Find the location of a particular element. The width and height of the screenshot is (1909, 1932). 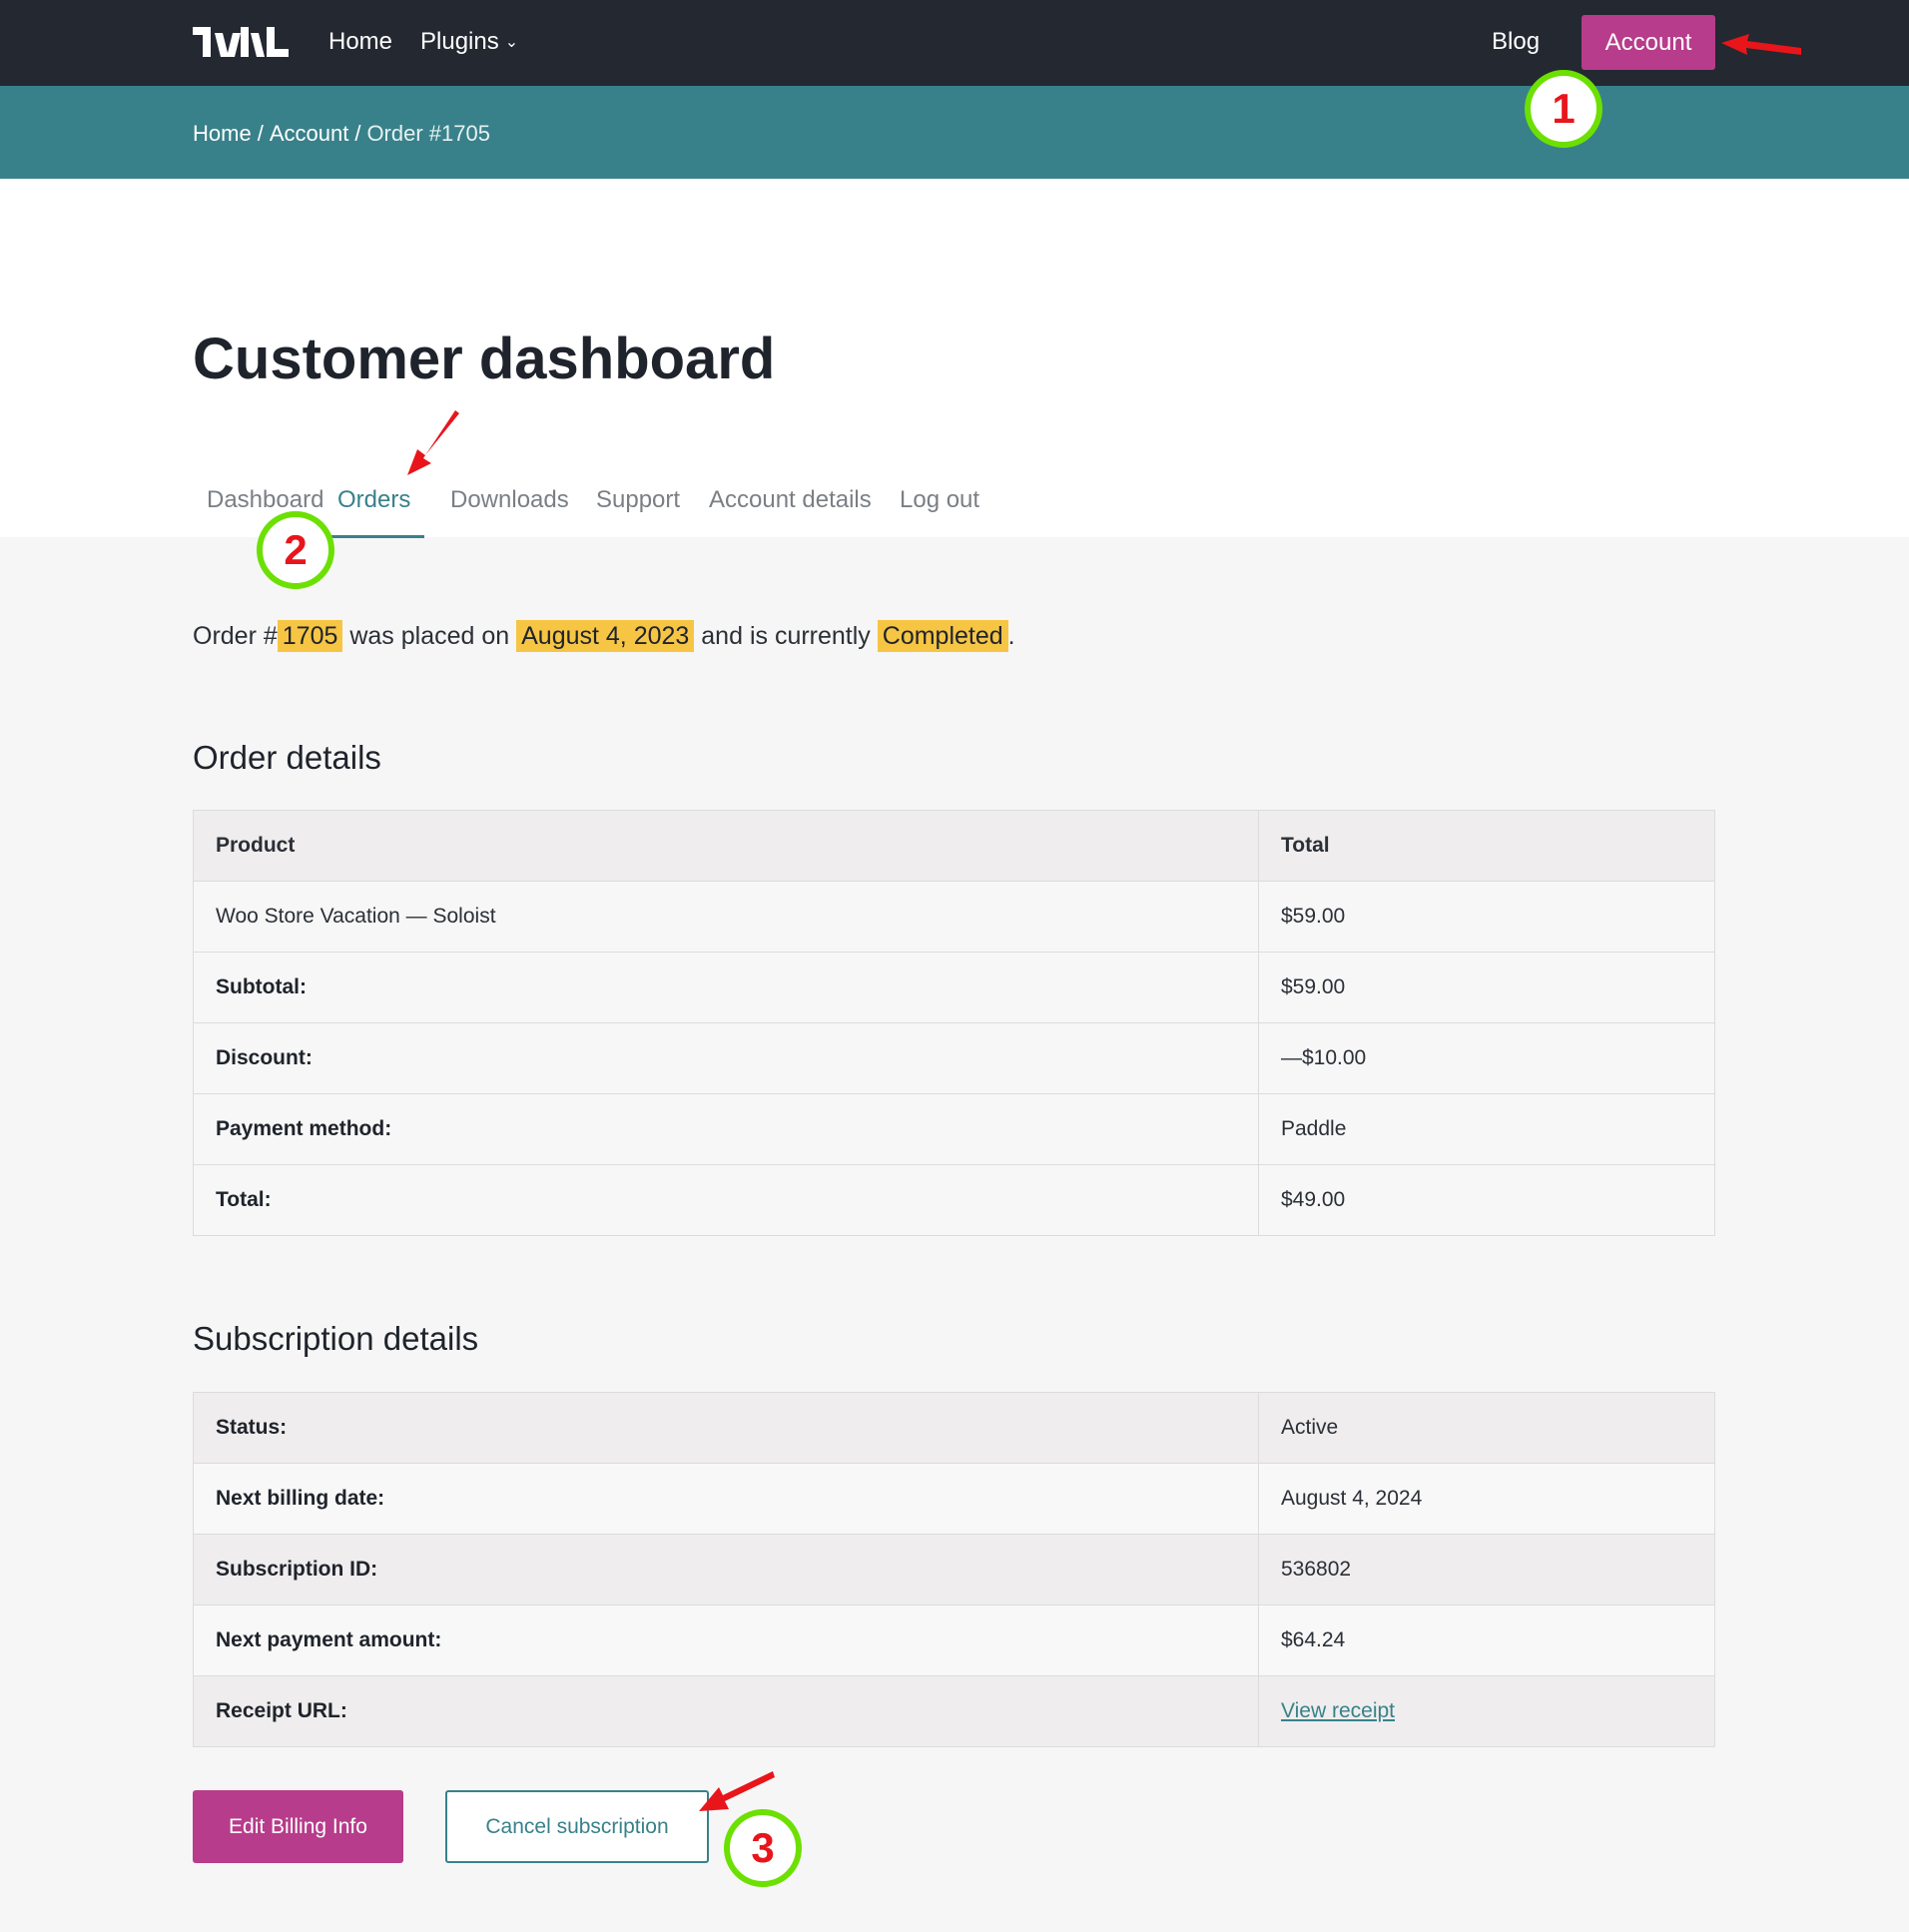

chevron-down-icon: ⌄ is located at coordinates (511, 42).